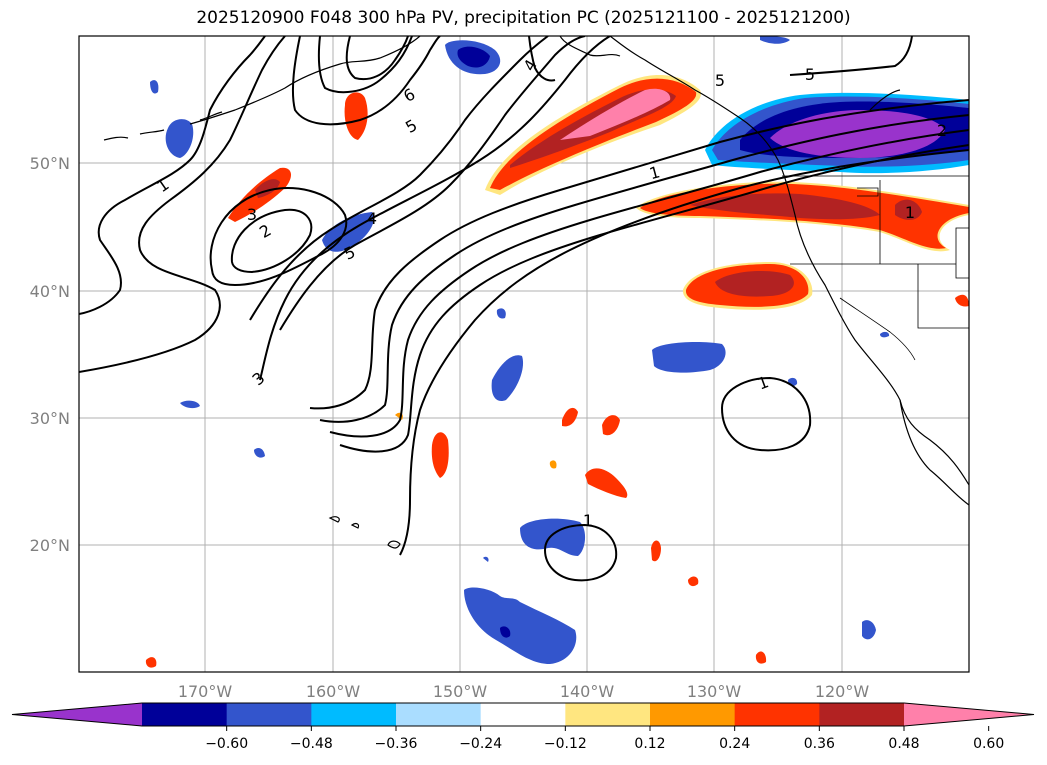  What do you see at coordinates (50, 354) in the screenshot?
I see `latitude-labels: 50°N 40°N 30°N 20°N` at bounding box center [50, 354].